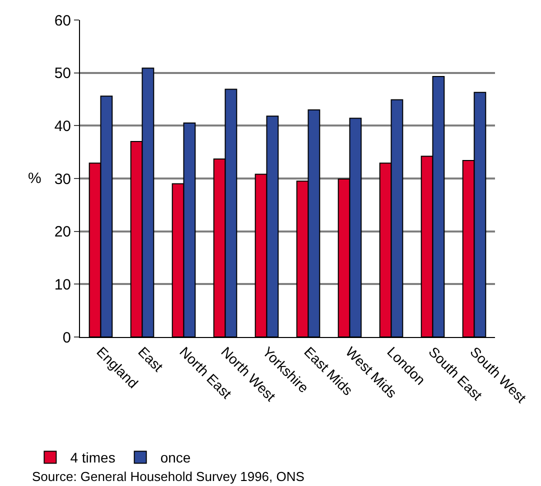  What do you see at coordinates (62, 285) in the screenshot?
I see `y-tick-label: 10` at bounding box center [62, 285].